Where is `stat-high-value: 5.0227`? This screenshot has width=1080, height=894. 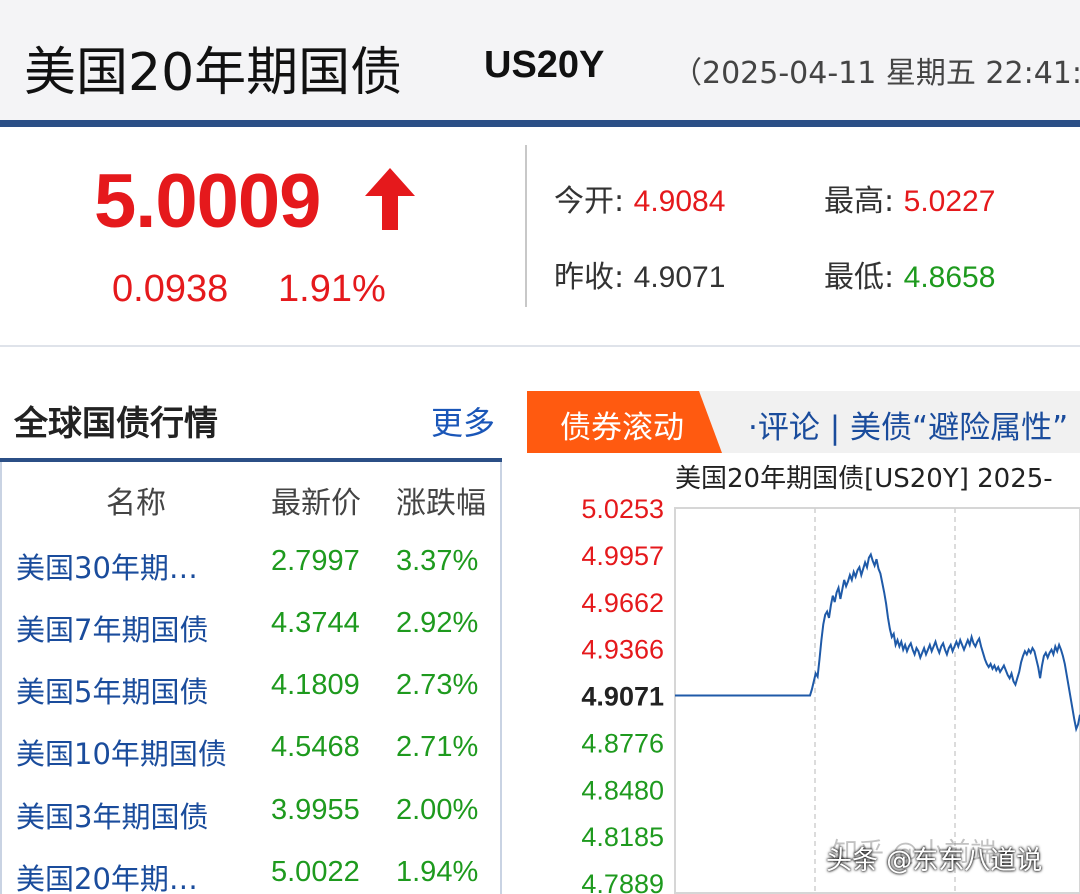 stat-high-value: 5.0227 is located at coordinates (949, 201).